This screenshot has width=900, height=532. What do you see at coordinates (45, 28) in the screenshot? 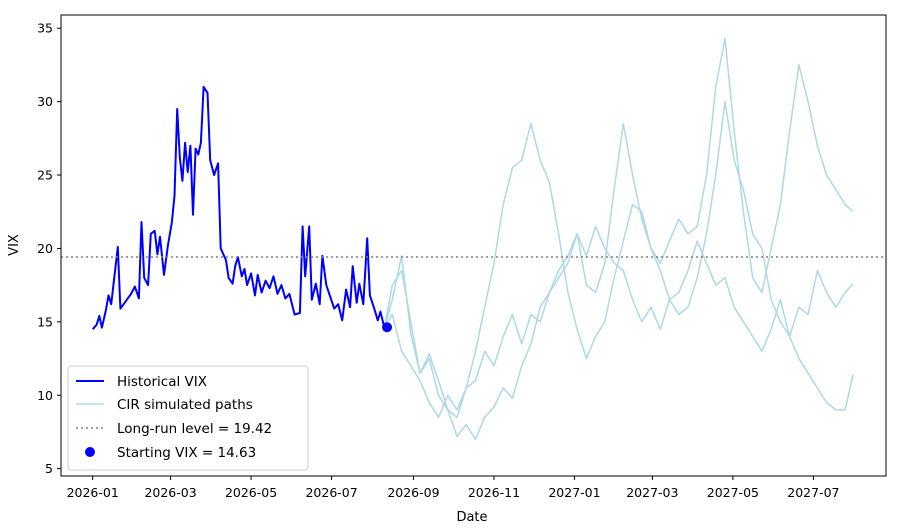
I see `y-tick-label: 35` at bounding box center [45, 28].